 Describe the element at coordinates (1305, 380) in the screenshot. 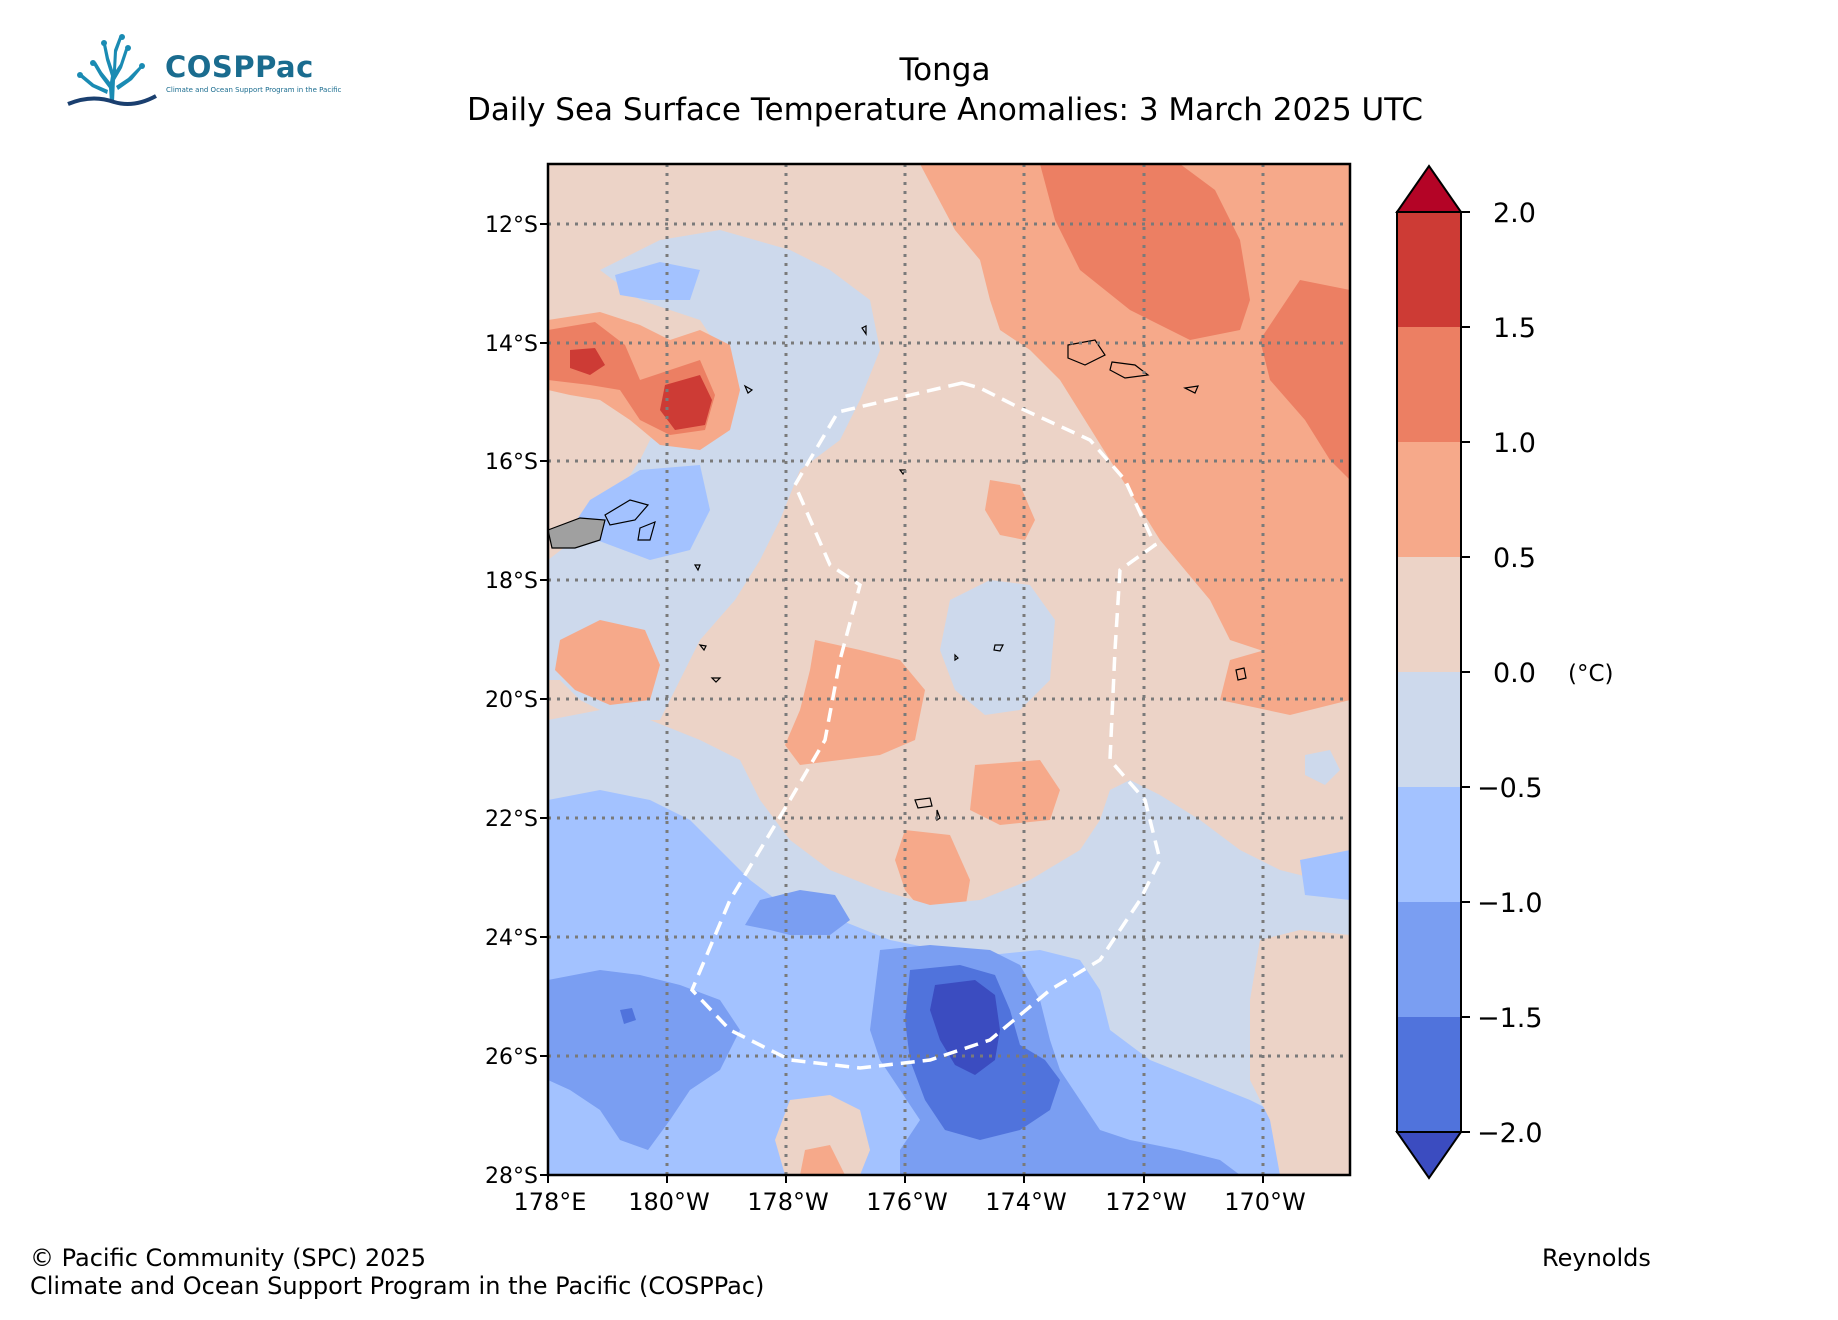

I see `warm-core-east` at that location.